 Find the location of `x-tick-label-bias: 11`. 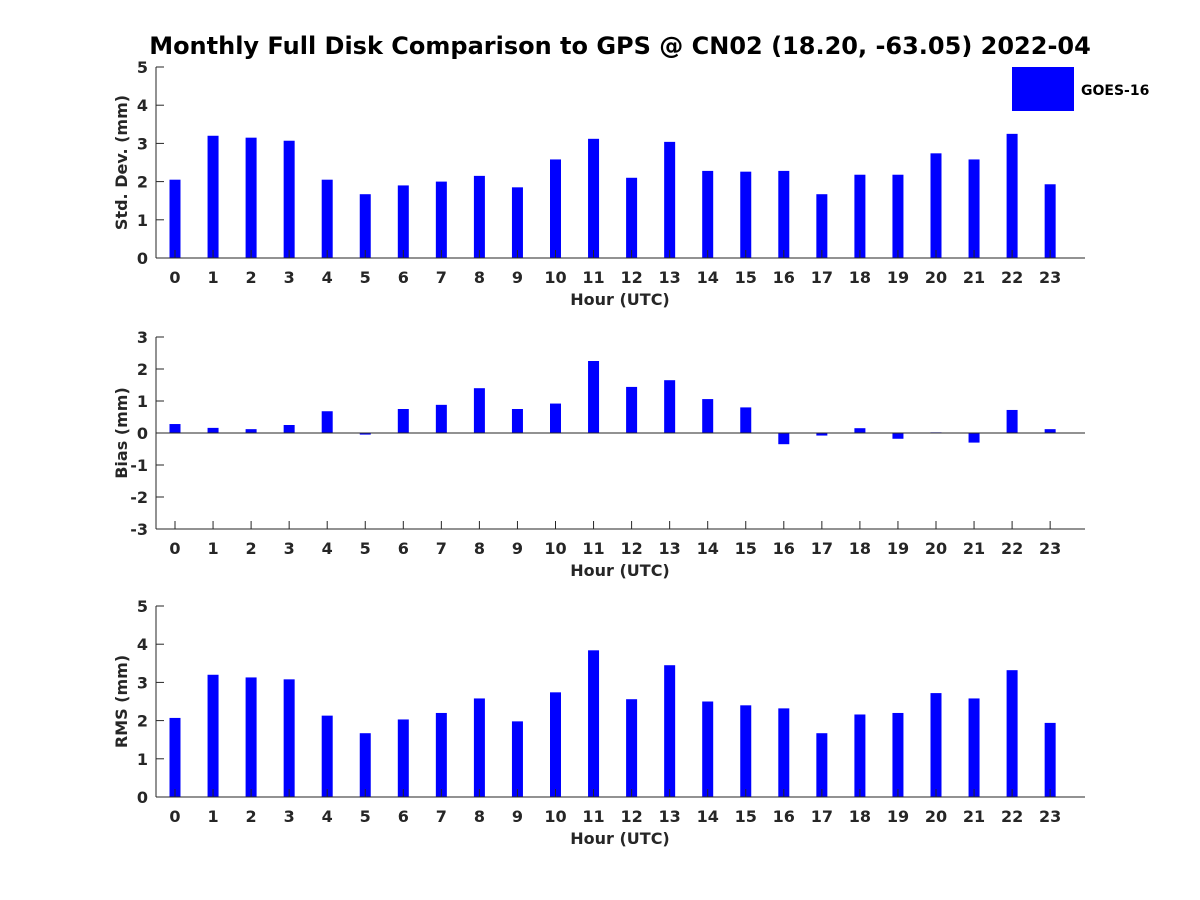

x-tick-label-bias: 11 is located at coordinates (593, 548).